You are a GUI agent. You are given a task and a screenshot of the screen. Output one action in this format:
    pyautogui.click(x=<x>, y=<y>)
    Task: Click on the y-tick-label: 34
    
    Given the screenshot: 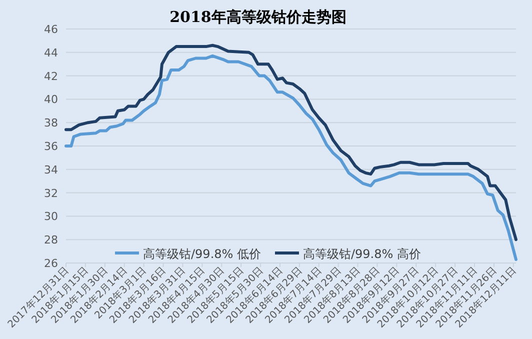 What is the action you would take?
    pyautogui.click(x=51, y=169)
    